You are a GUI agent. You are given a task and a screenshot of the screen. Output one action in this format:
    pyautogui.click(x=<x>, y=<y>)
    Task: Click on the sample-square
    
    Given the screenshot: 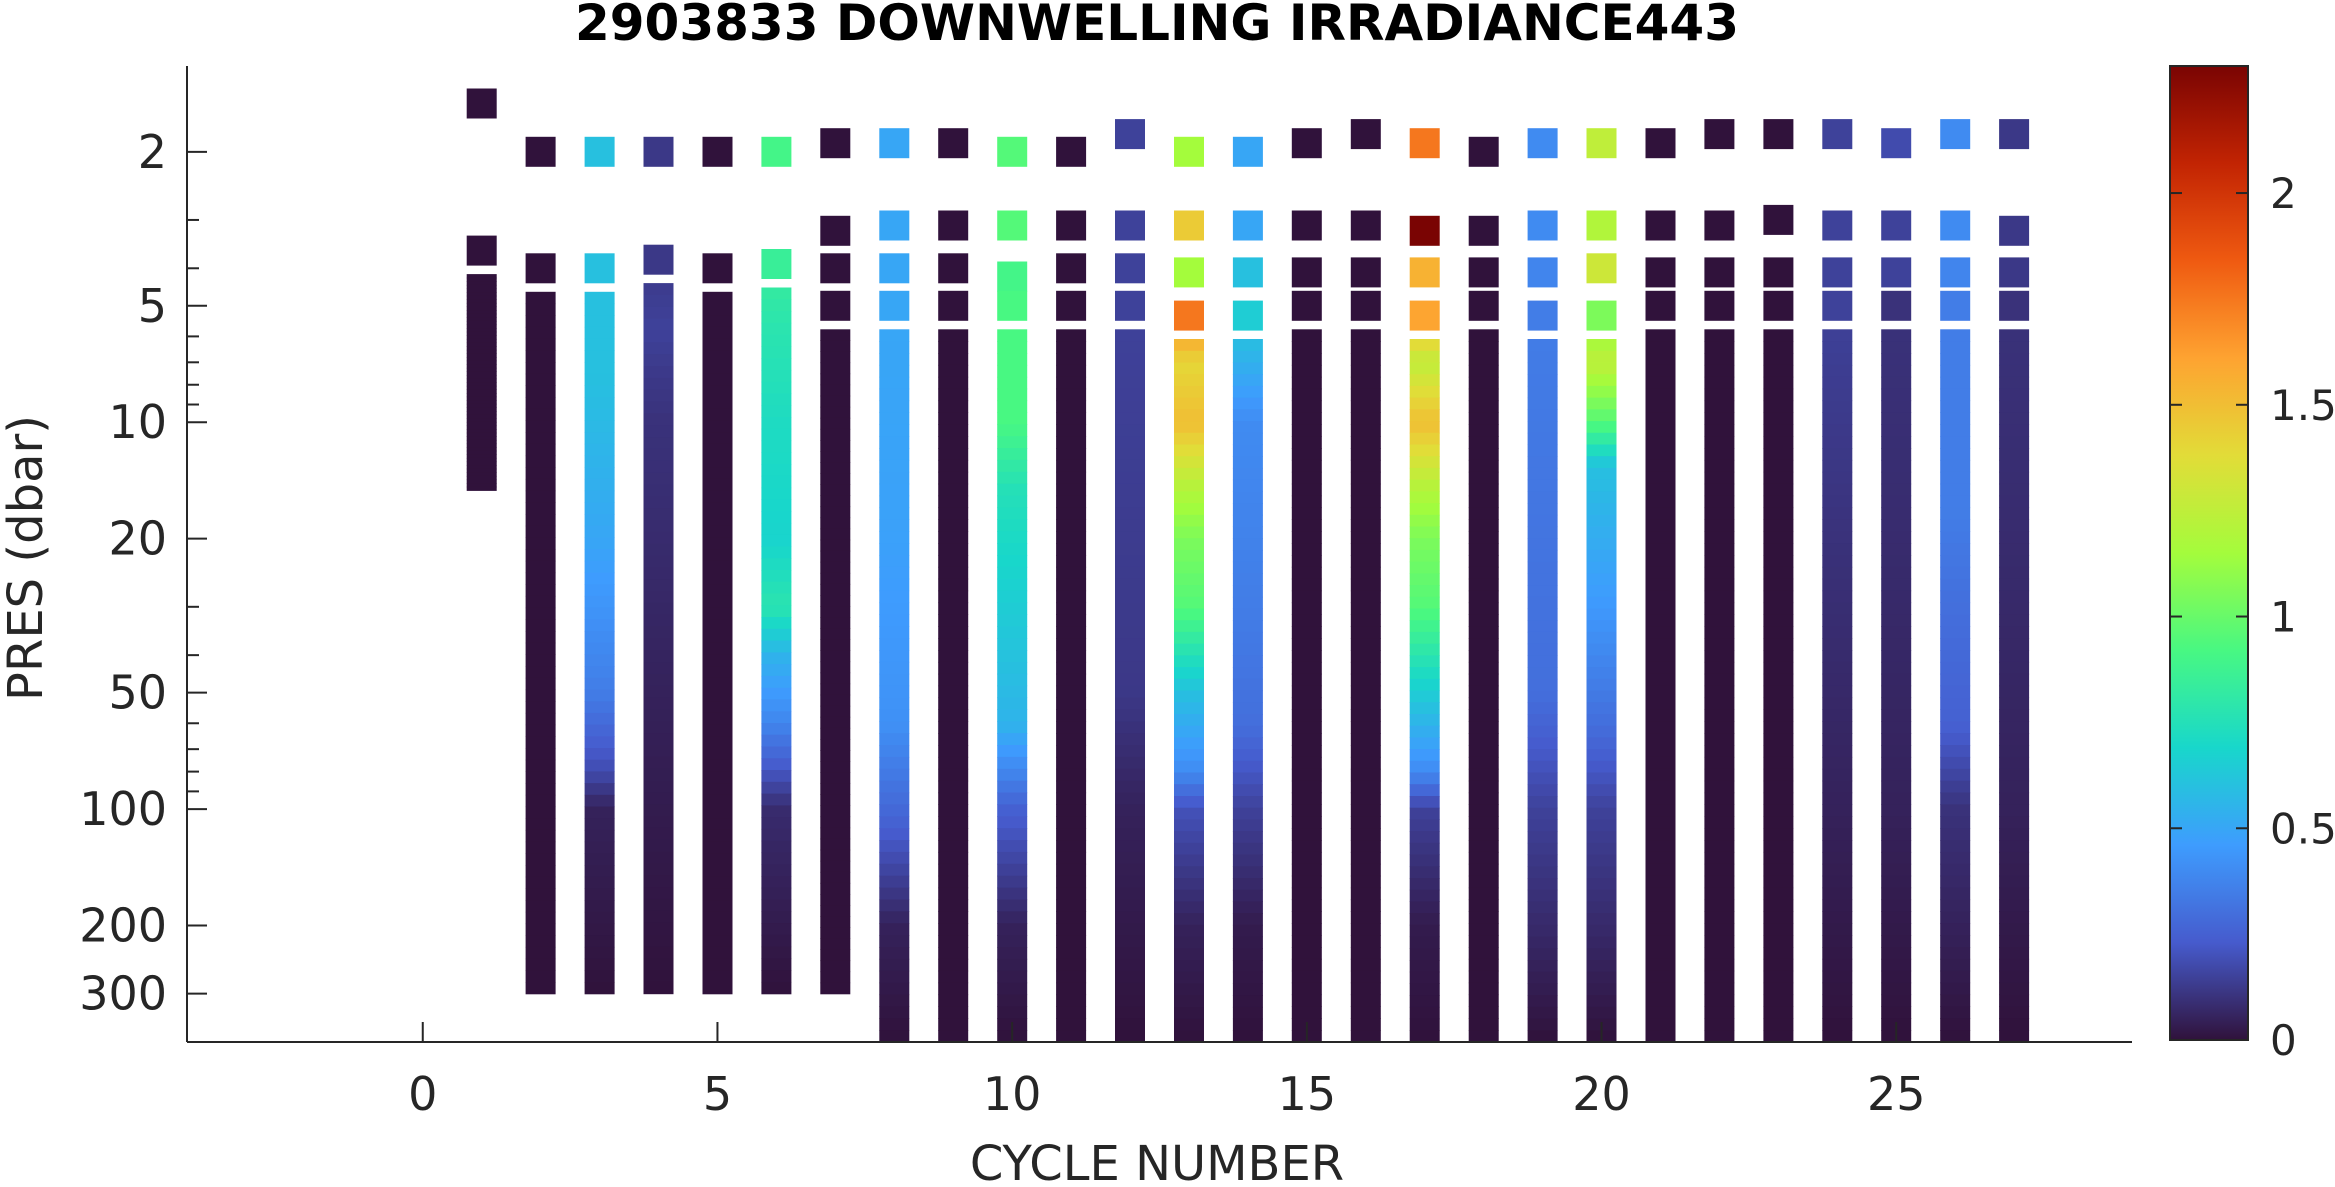 What is the action you would take?
    pyautogui.click(x=658, y=151)
    